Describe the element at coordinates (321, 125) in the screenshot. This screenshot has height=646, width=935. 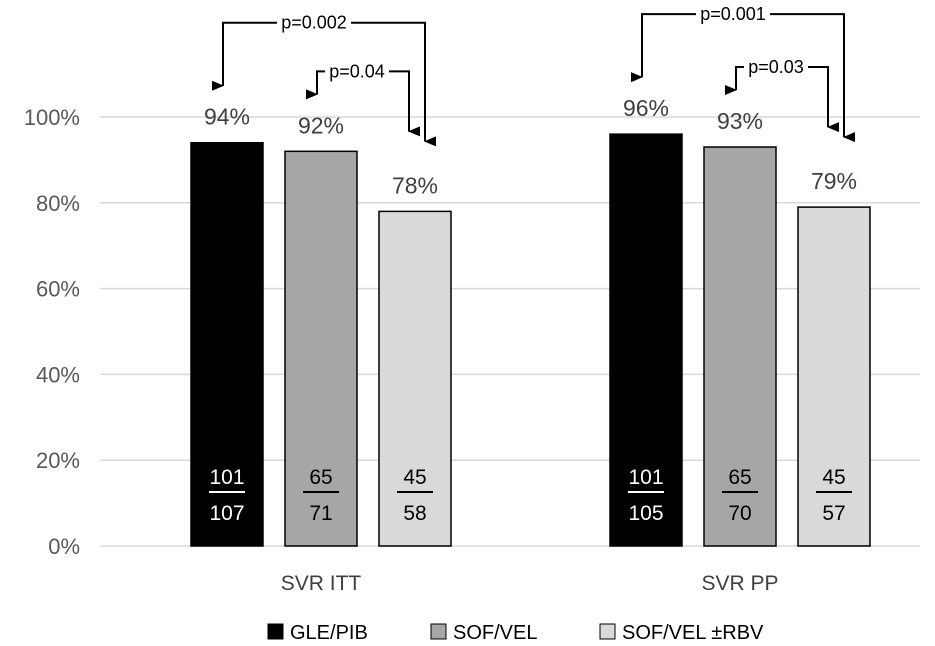
I see `bar-value-label: 92%` at that location.